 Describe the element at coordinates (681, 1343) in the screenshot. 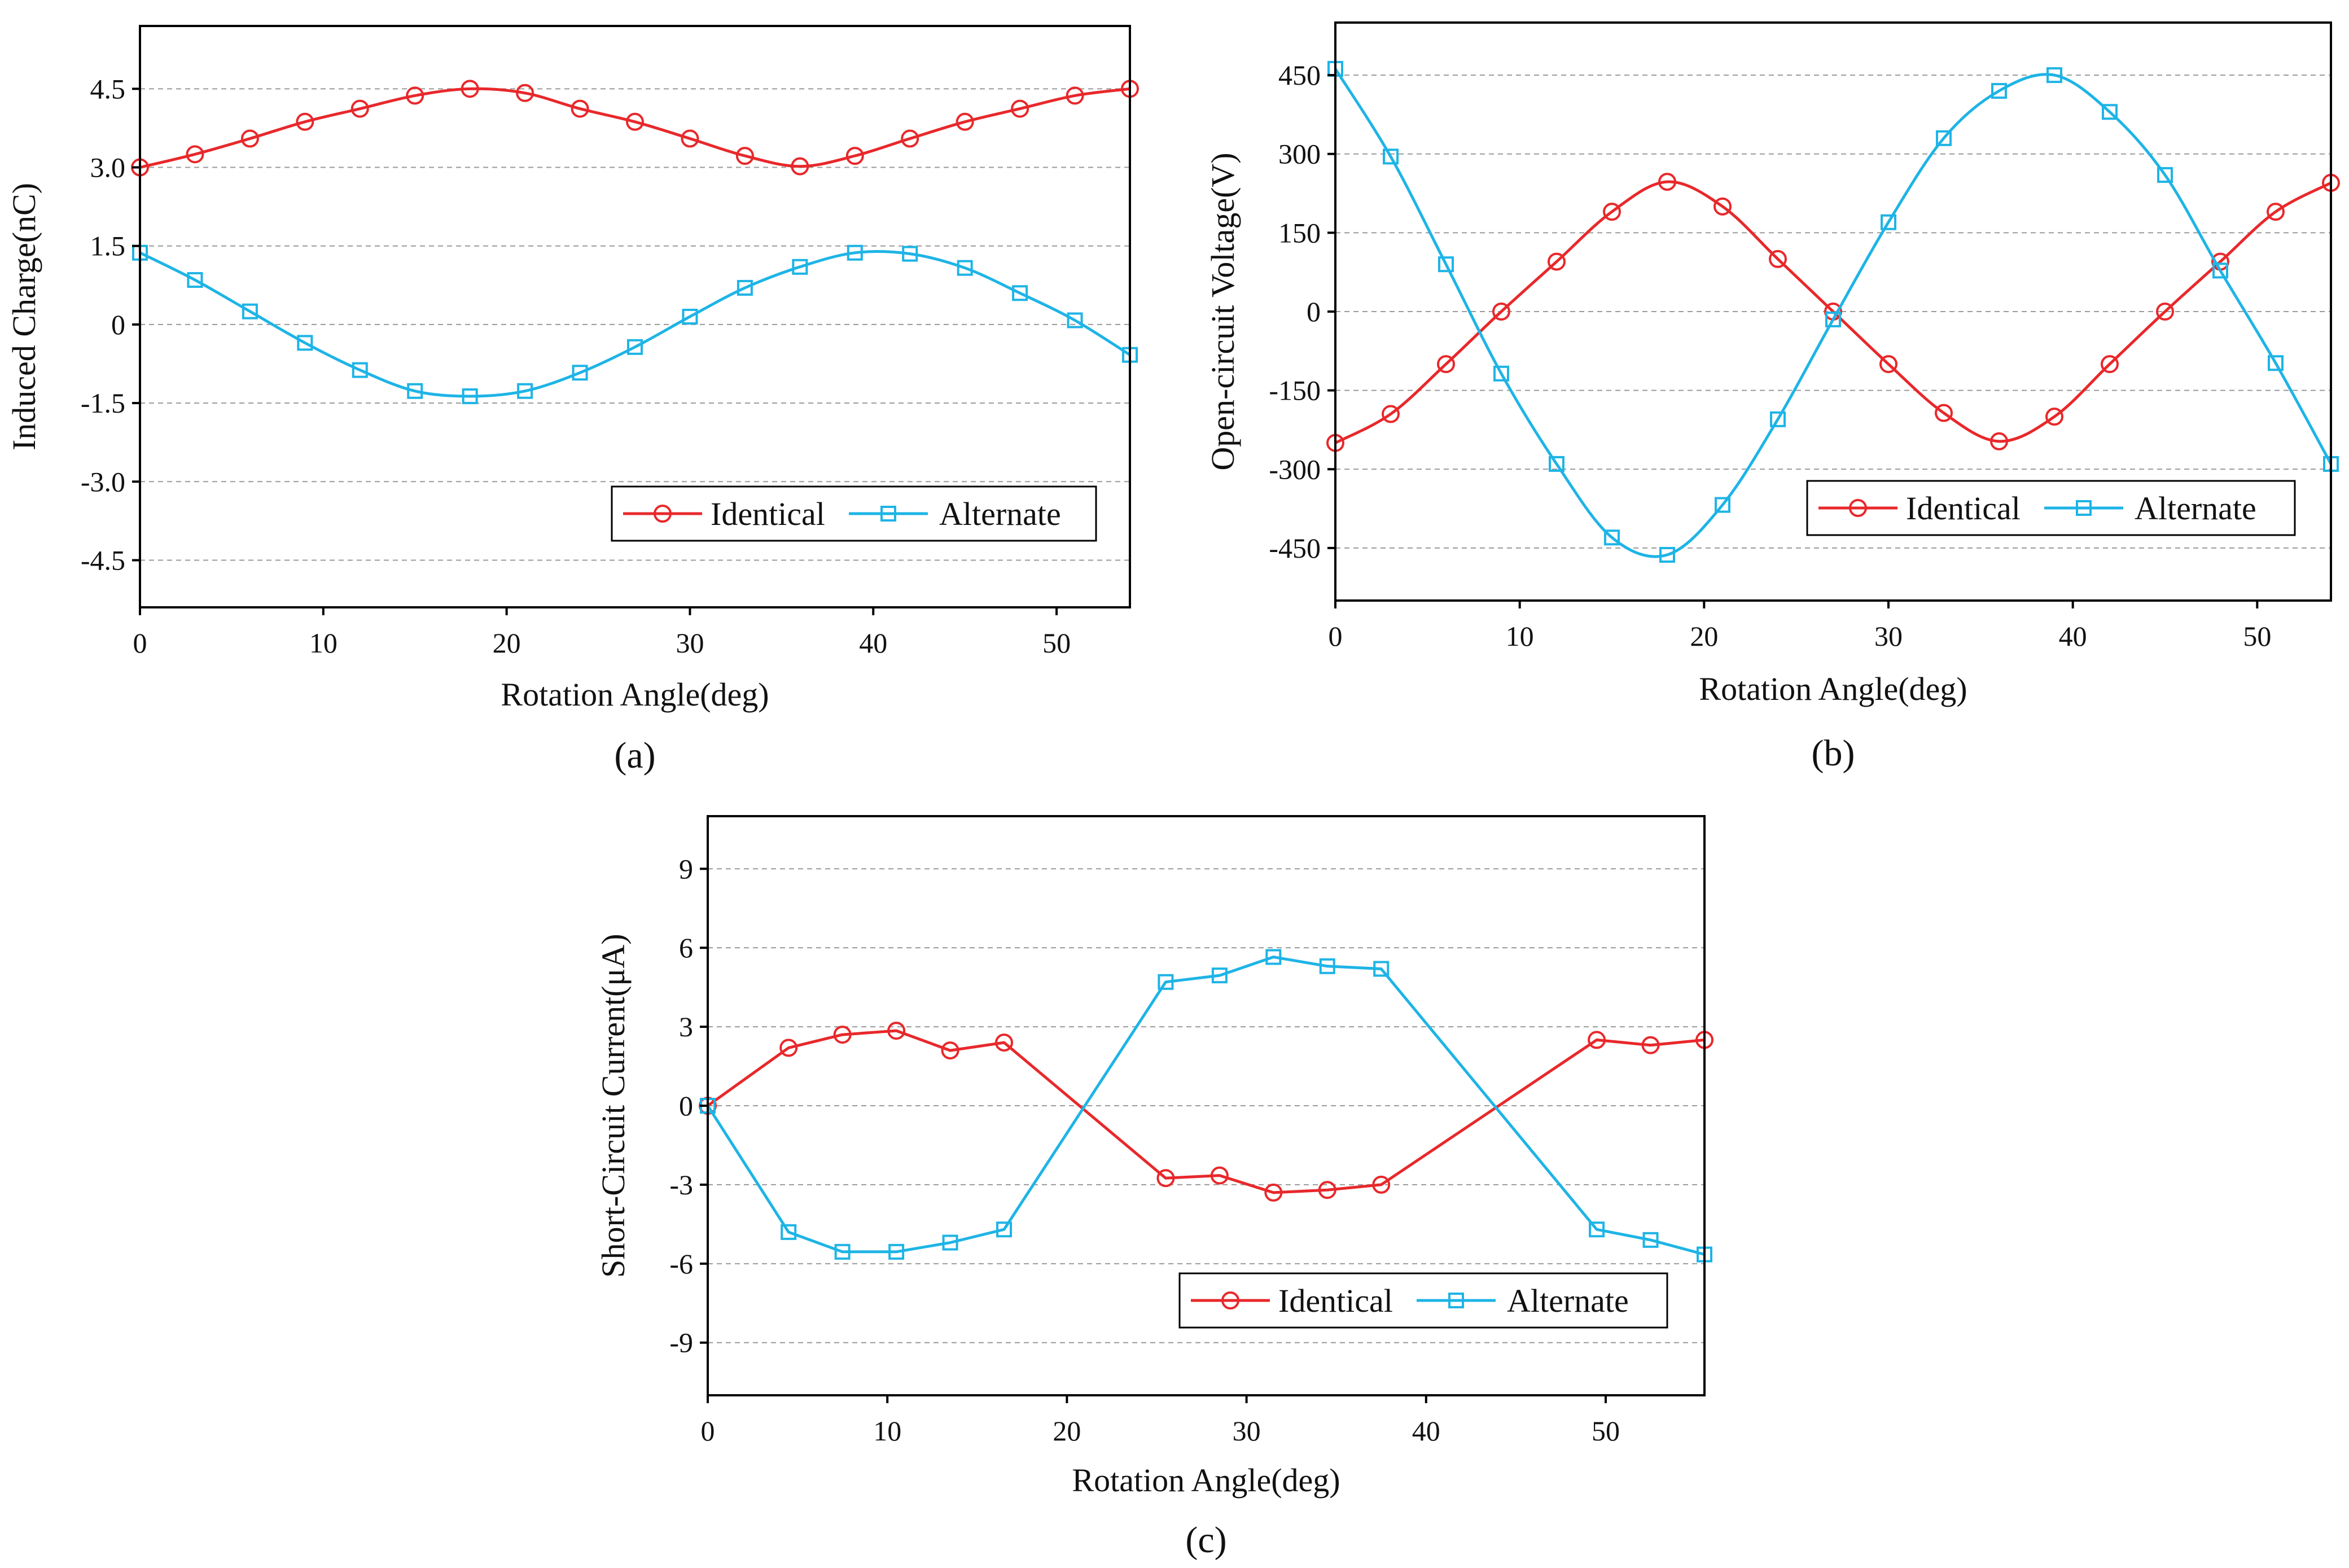

I see `y-tick-label: -9` at that location.